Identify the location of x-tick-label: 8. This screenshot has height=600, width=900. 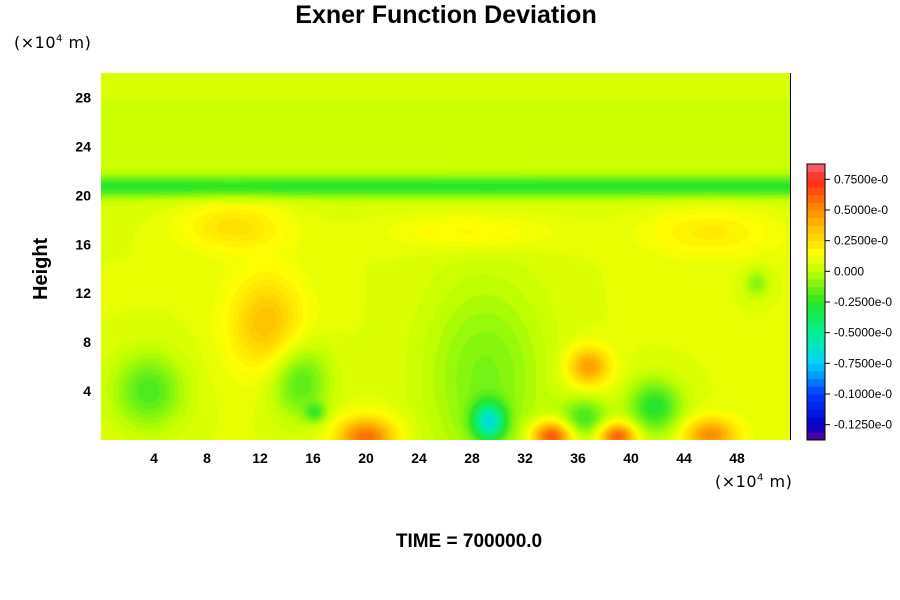
(207, 458).